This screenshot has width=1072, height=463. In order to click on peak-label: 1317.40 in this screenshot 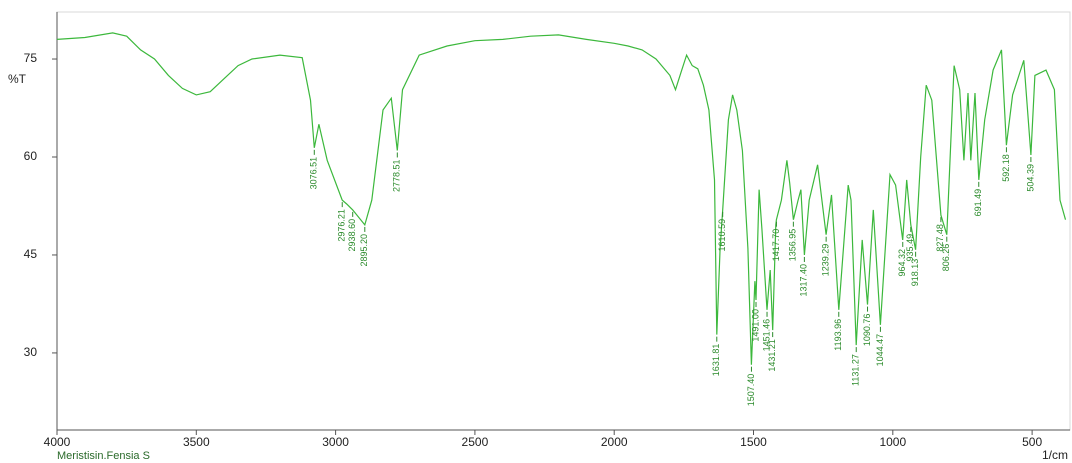, I will do `click(804, 280)`.